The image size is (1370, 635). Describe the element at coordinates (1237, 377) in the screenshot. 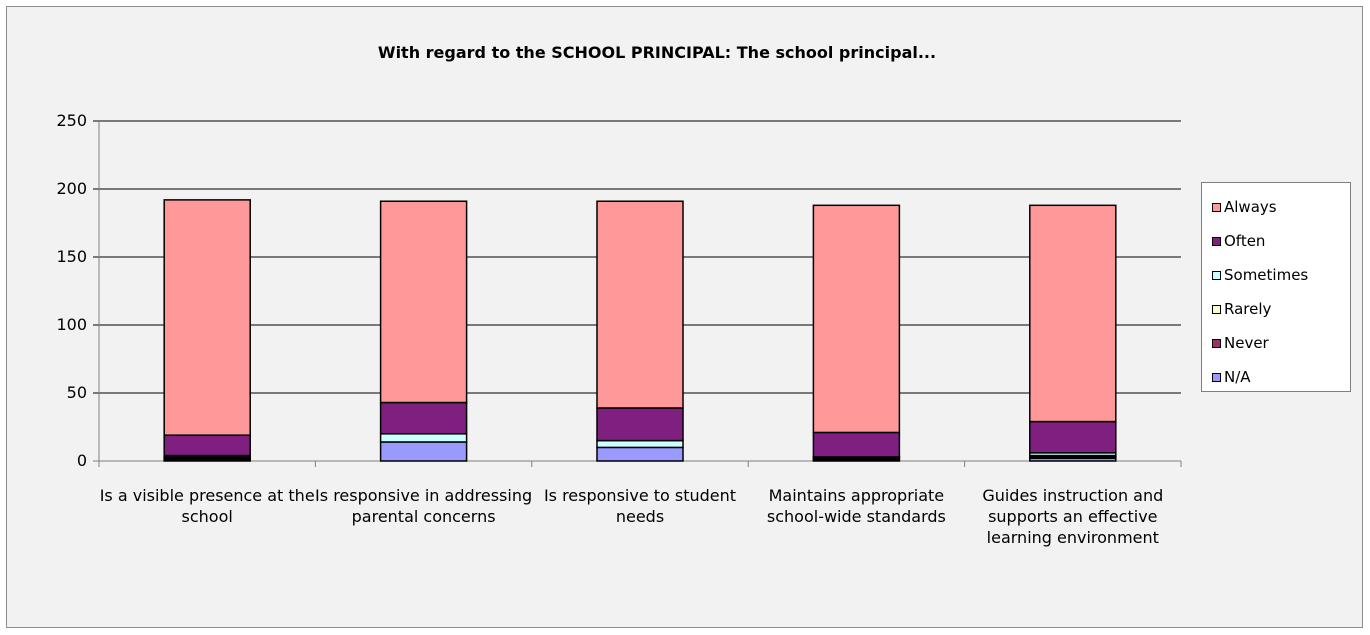

I see `legend-label: N/A` at that location.